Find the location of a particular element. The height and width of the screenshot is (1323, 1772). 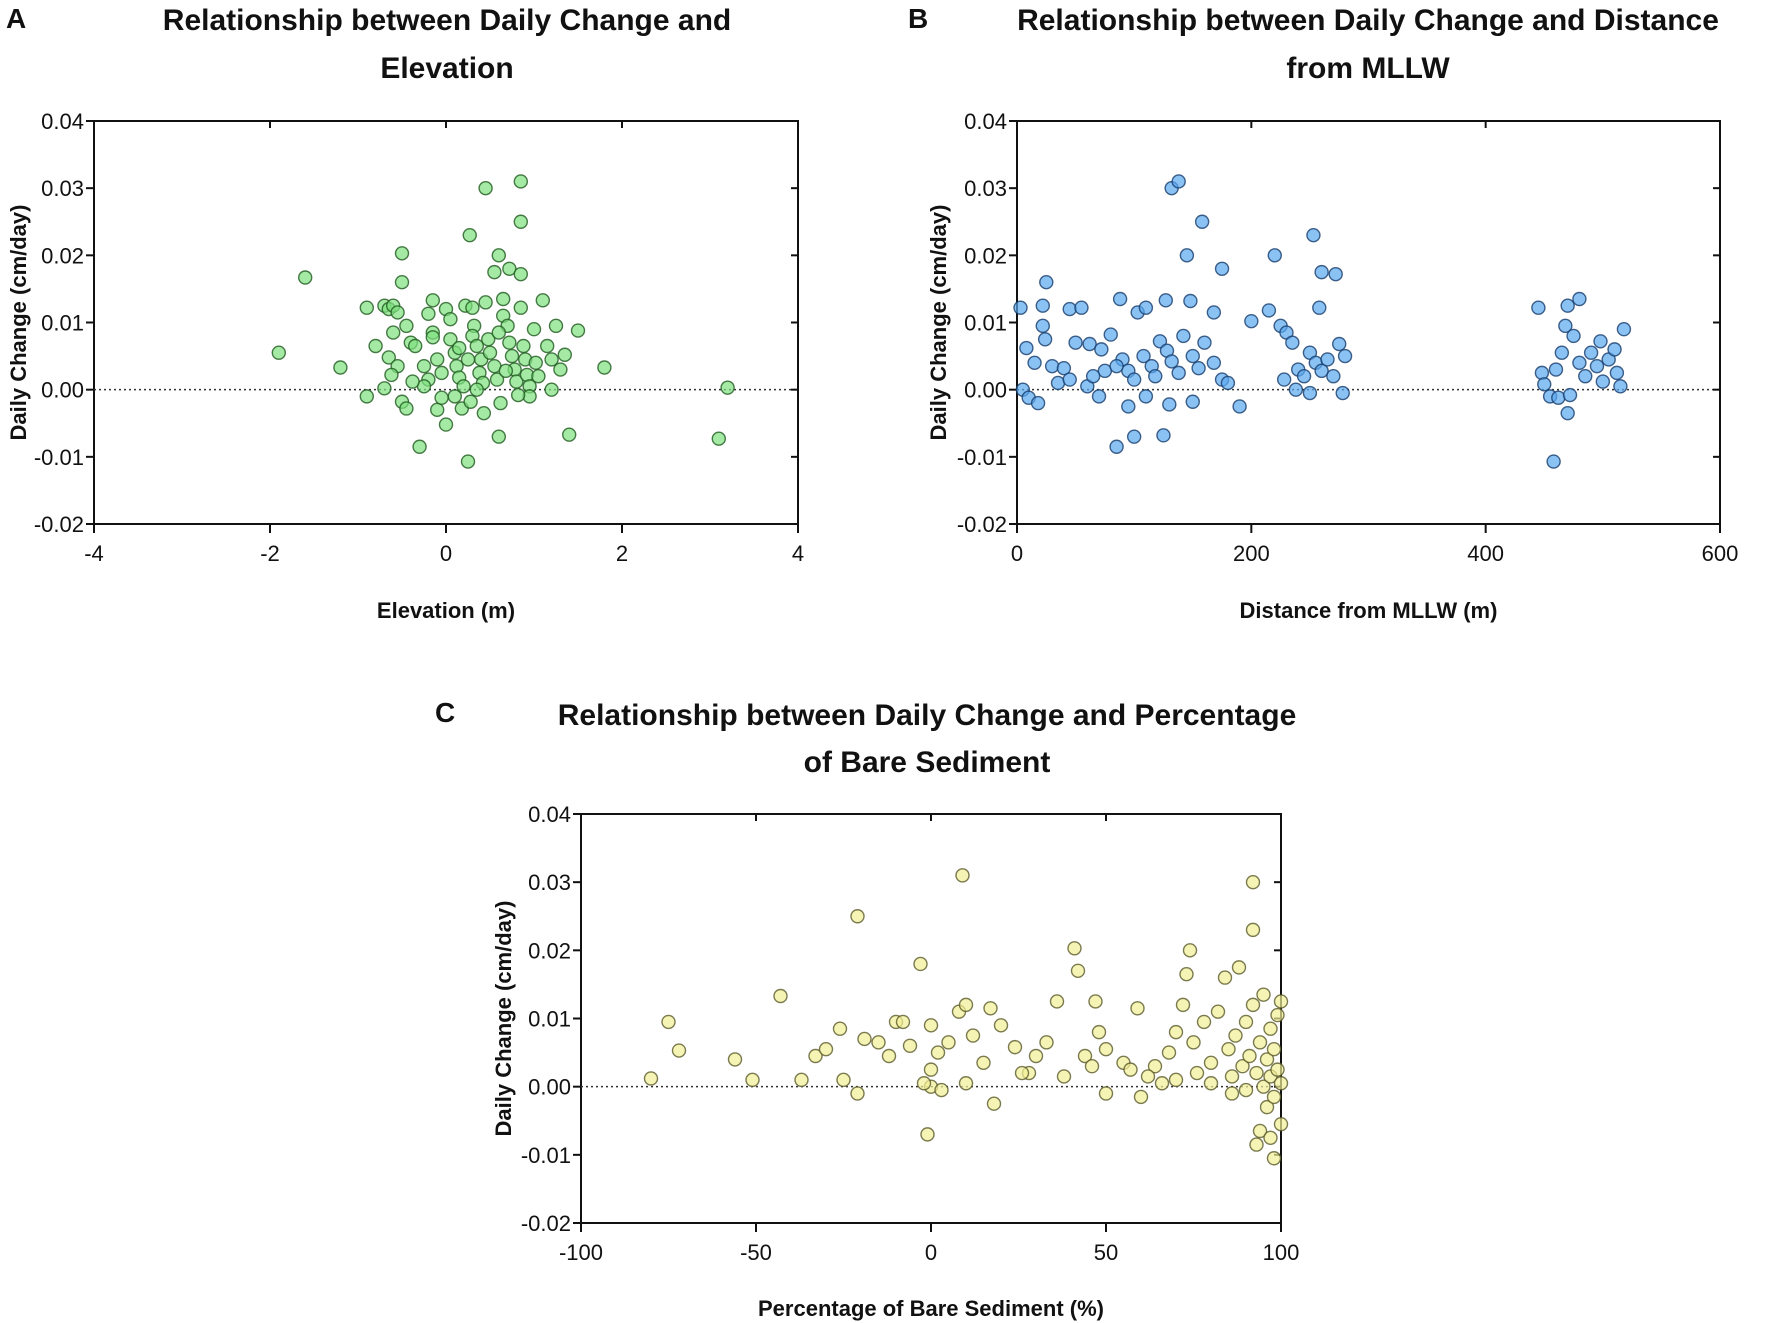

x-tick-label: 400 is located at coordinates (1485, 553).